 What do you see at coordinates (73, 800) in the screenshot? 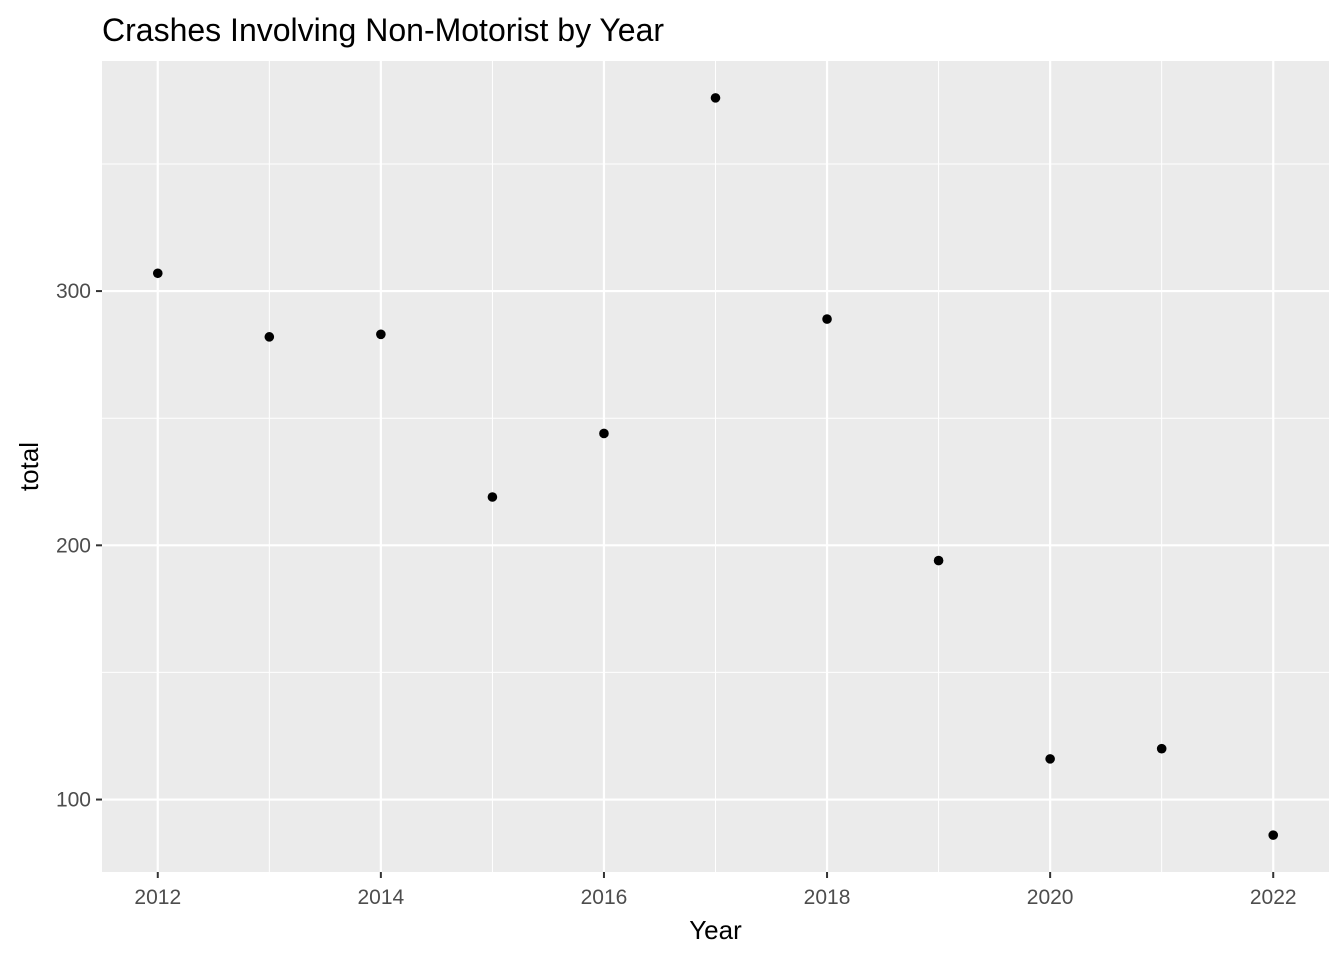
I see `y-tick-label: 100` at bounding box center [73, 800].